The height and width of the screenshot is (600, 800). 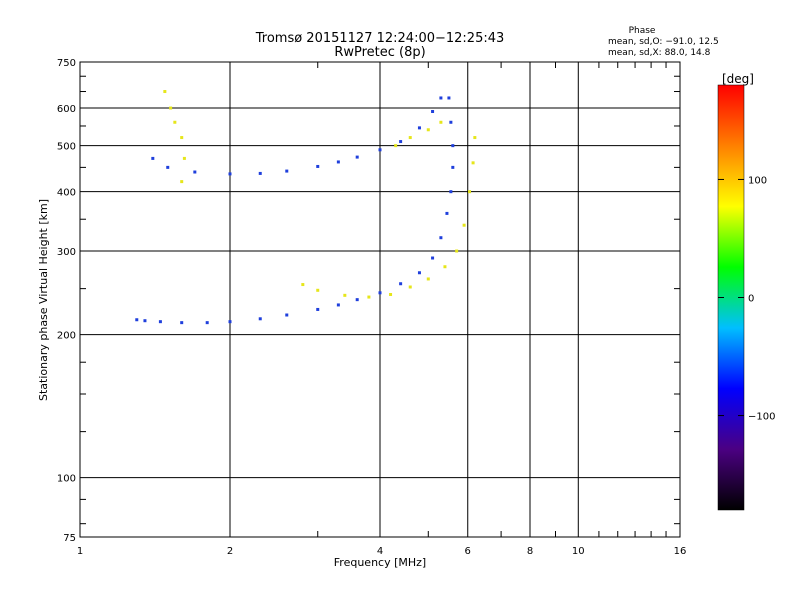 What do you see at coordinates (642, 31) in the screenshot?
I see `phase-note-title: Phase` at bounding box center [642, 31].